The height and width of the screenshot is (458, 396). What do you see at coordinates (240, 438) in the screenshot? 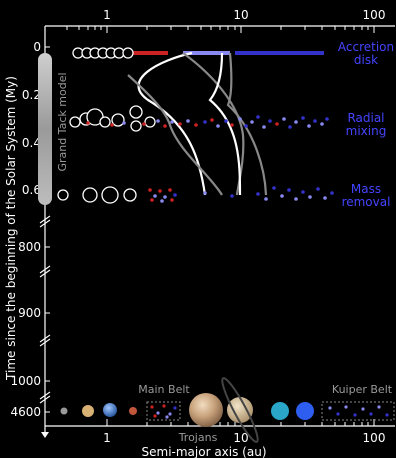
I see `x-tick-bottom-10: 10` at bounding box center [240, 438].